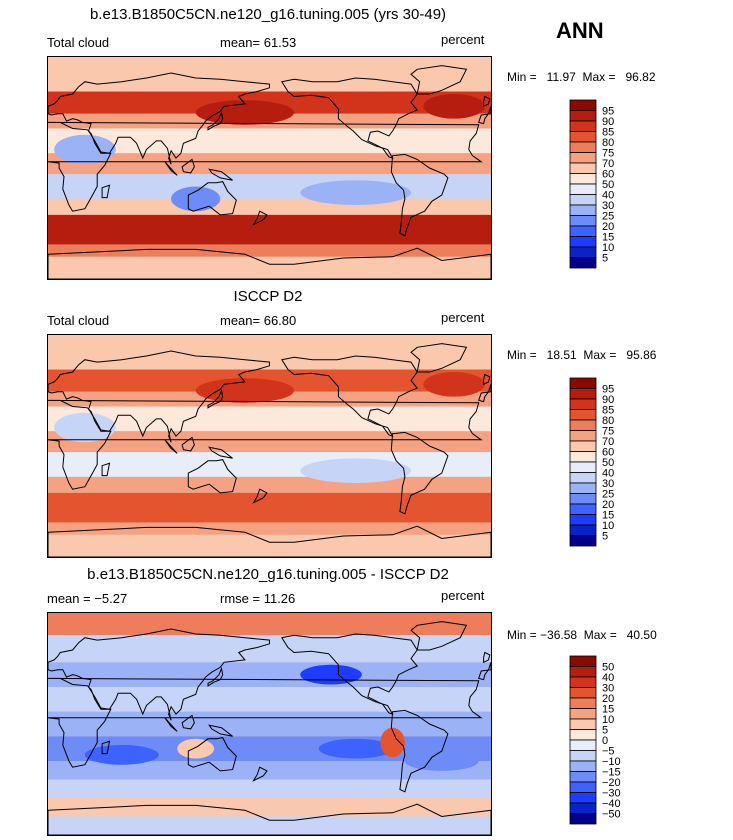 The height and width of the screenshot is (840, 733). Describe the element at coordinates (608, 227) in the screenshot. I see `colorbar-tick-label: 20` at that location.